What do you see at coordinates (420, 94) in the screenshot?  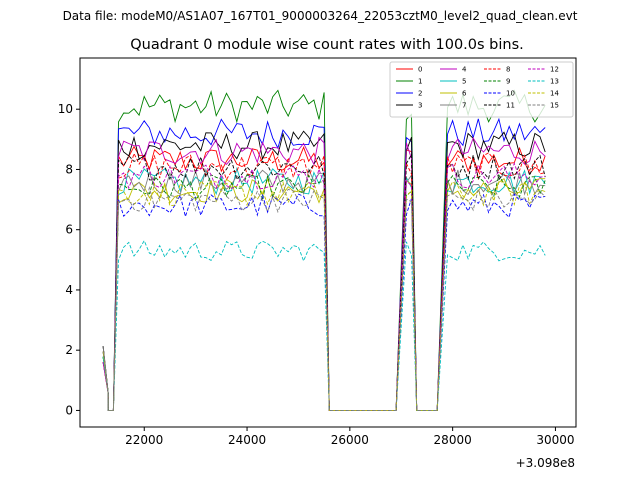 I see `legend-label-2: 2` at bounding box center [420, 94].